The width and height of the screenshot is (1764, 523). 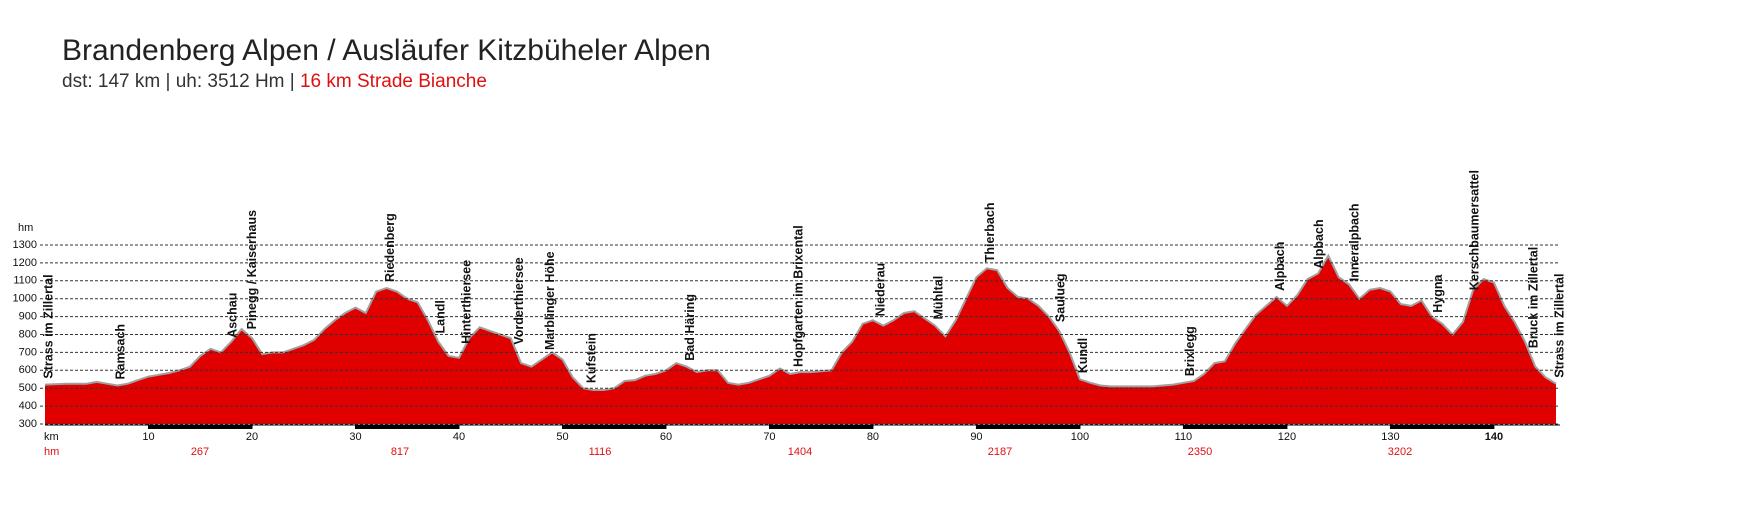 I want to click on y-tick-label: 300, so click(x=28, y=424).